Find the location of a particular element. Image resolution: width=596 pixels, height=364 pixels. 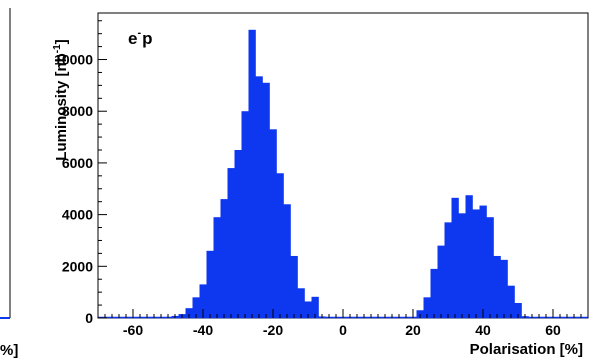

y-axis-label-suffix: ] is located at coordinates (61, 41).